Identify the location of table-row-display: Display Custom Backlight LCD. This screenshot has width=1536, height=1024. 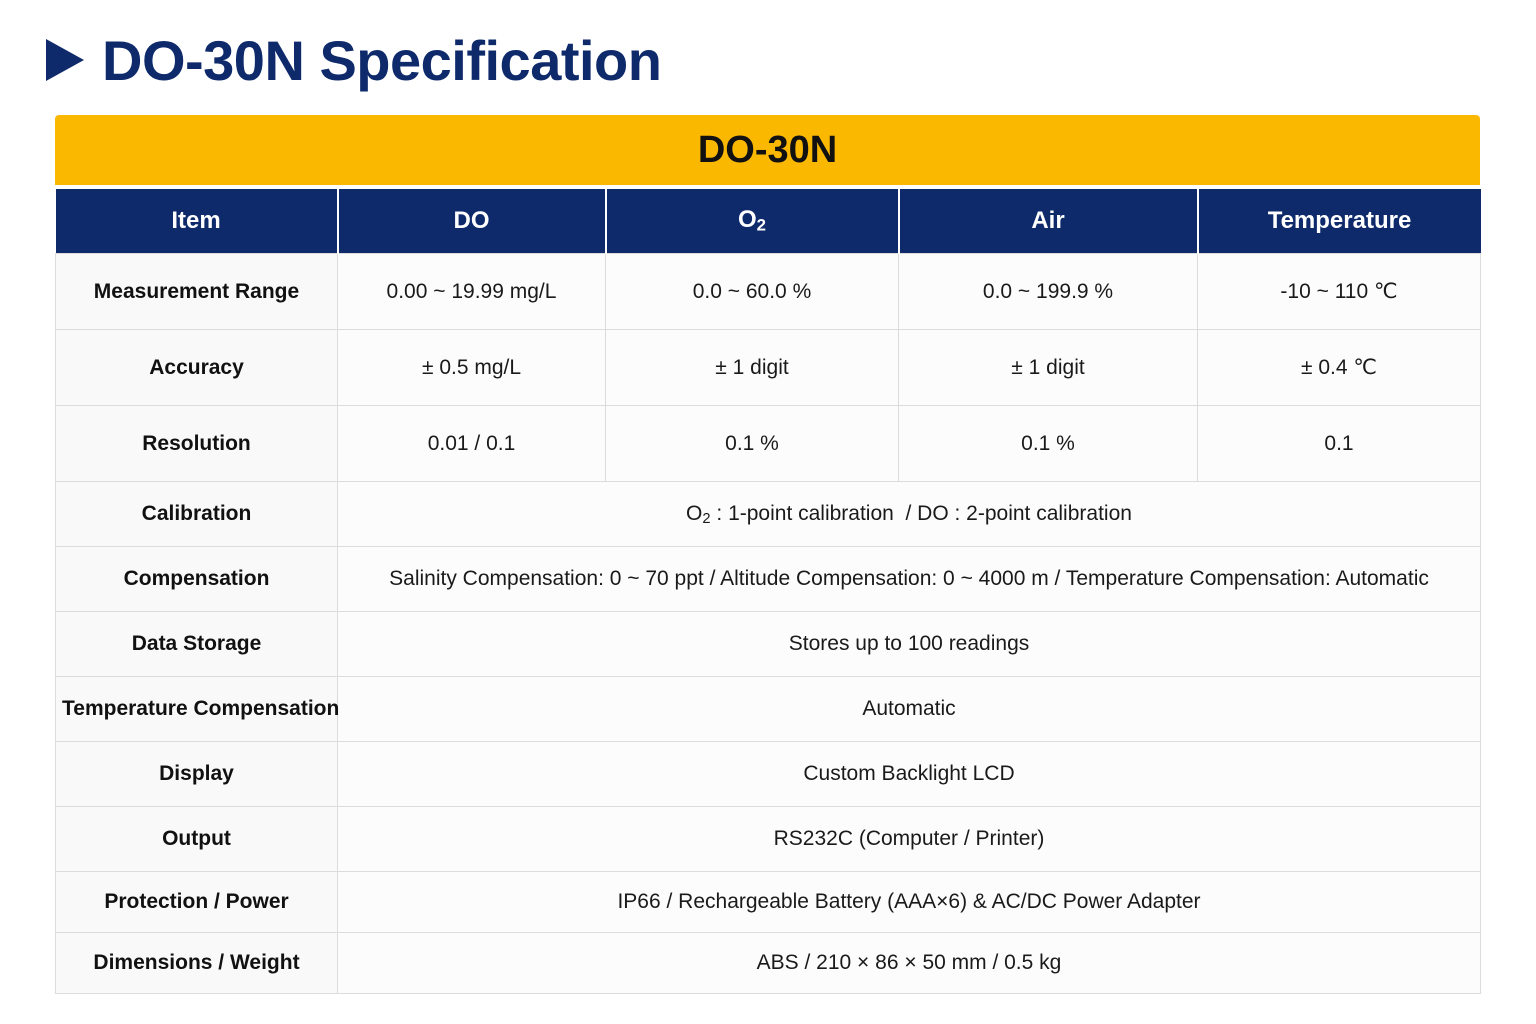
(768, 774).